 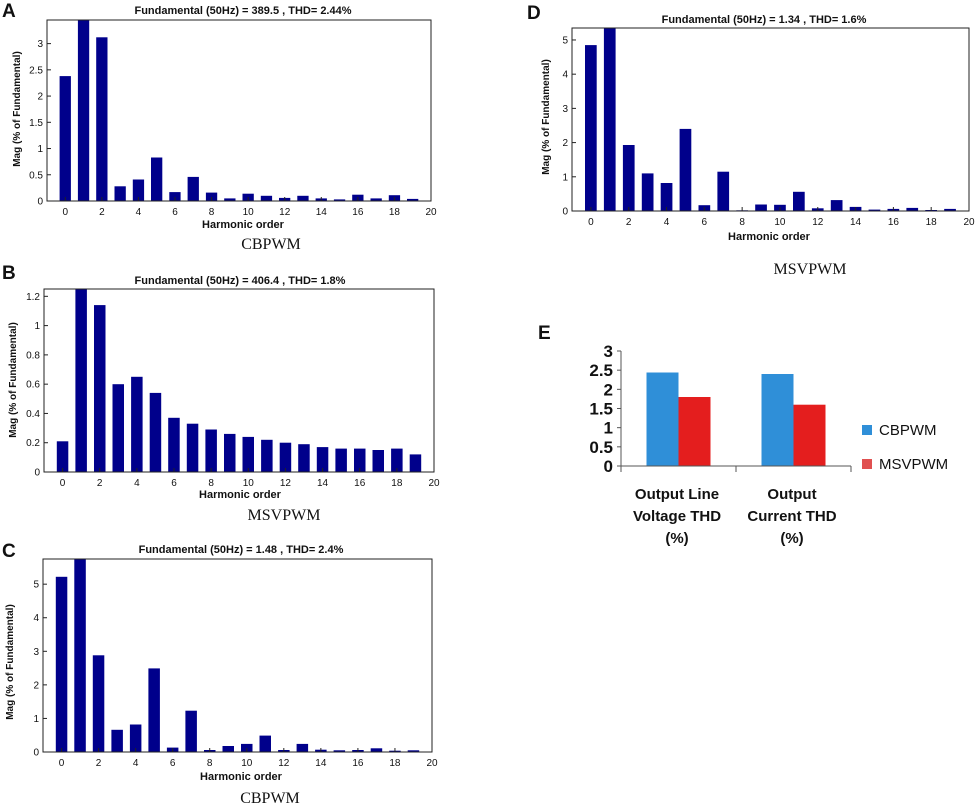 I want to click on chart-caption-d: MSVPWM, so click(x=810, y=269).